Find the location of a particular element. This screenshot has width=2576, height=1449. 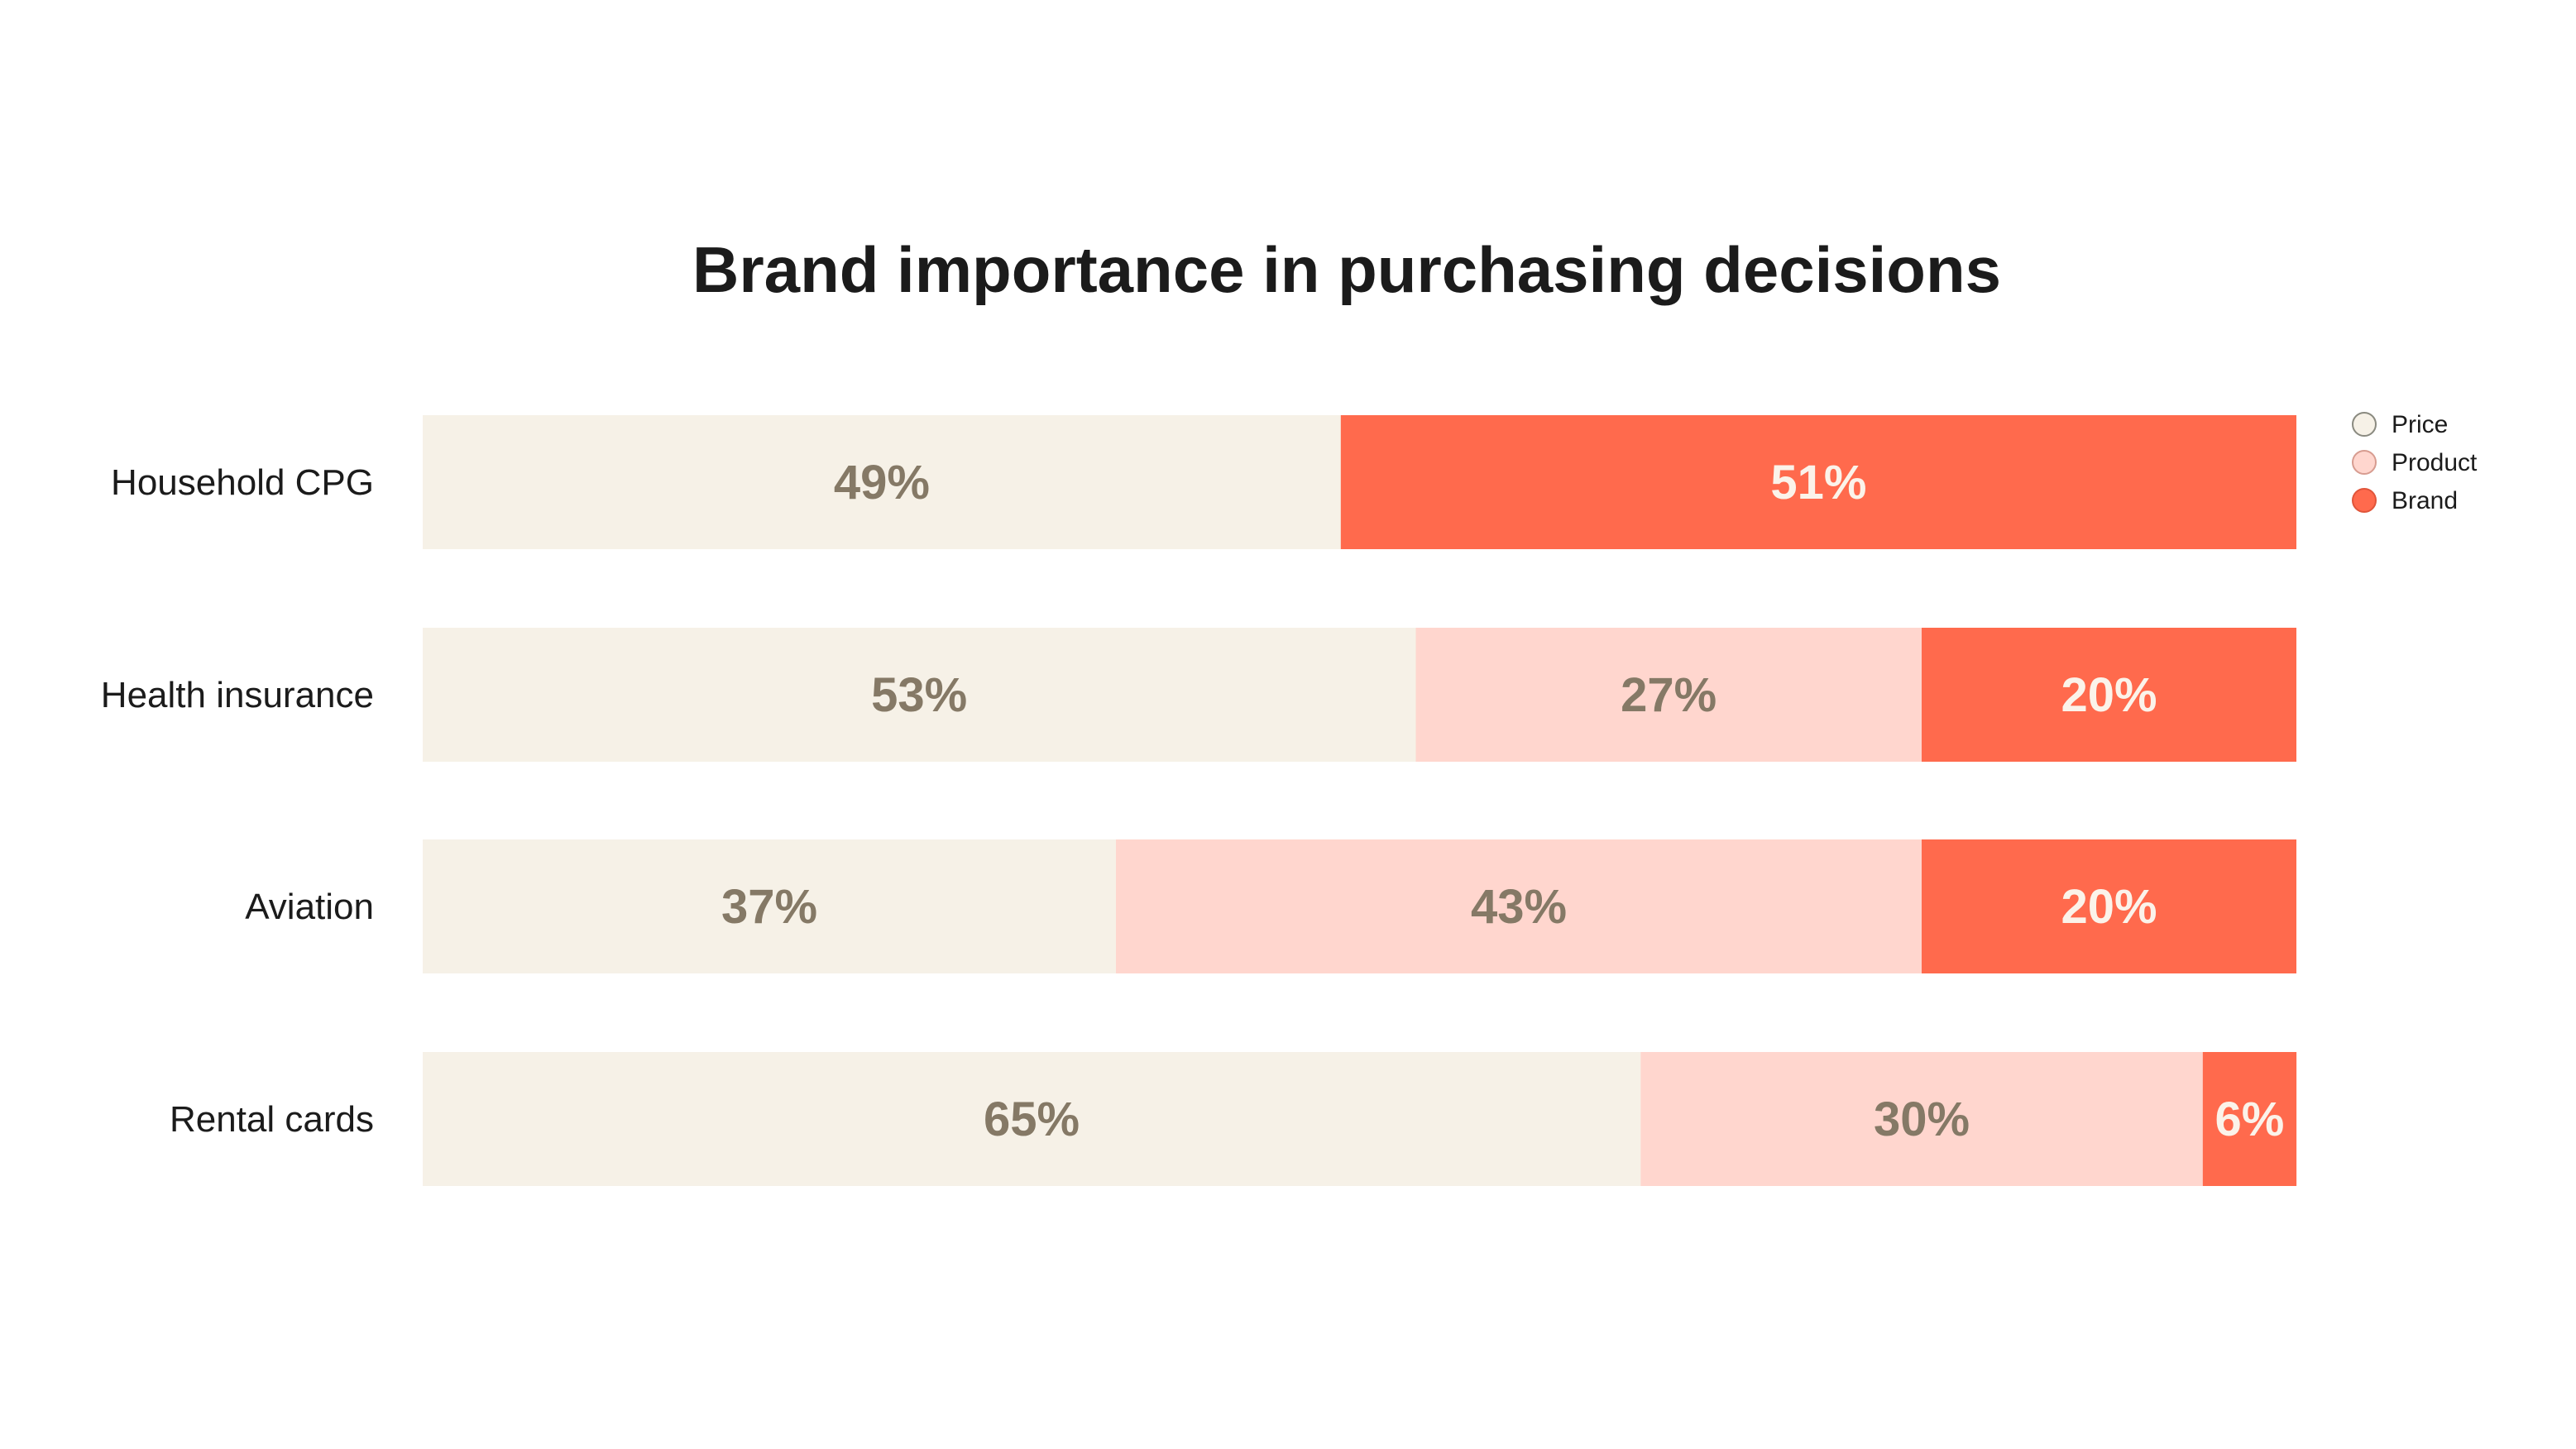

legend-label-price: Price is located at coordinates (2420, 424).